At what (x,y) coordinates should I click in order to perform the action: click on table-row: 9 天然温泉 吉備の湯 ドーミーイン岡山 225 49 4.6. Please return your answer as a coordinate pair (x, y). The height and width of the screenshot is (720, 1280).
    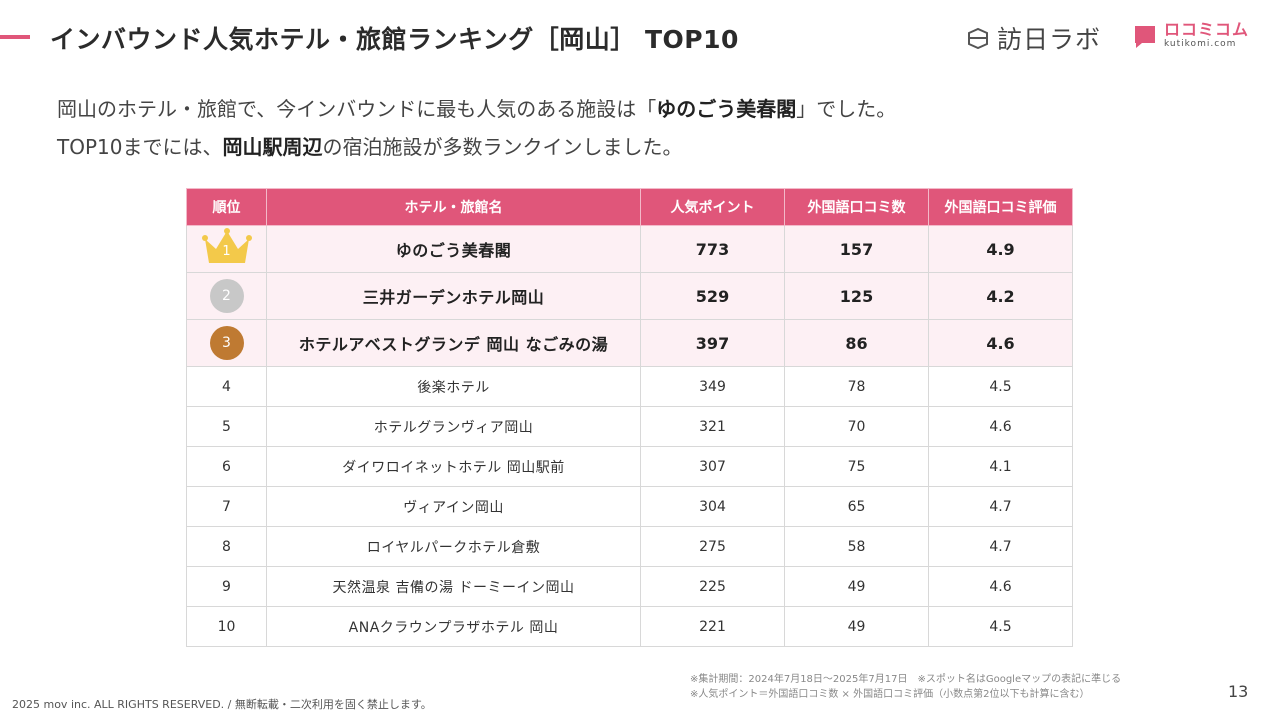
    Looking at the image, I should click on (629, 586).